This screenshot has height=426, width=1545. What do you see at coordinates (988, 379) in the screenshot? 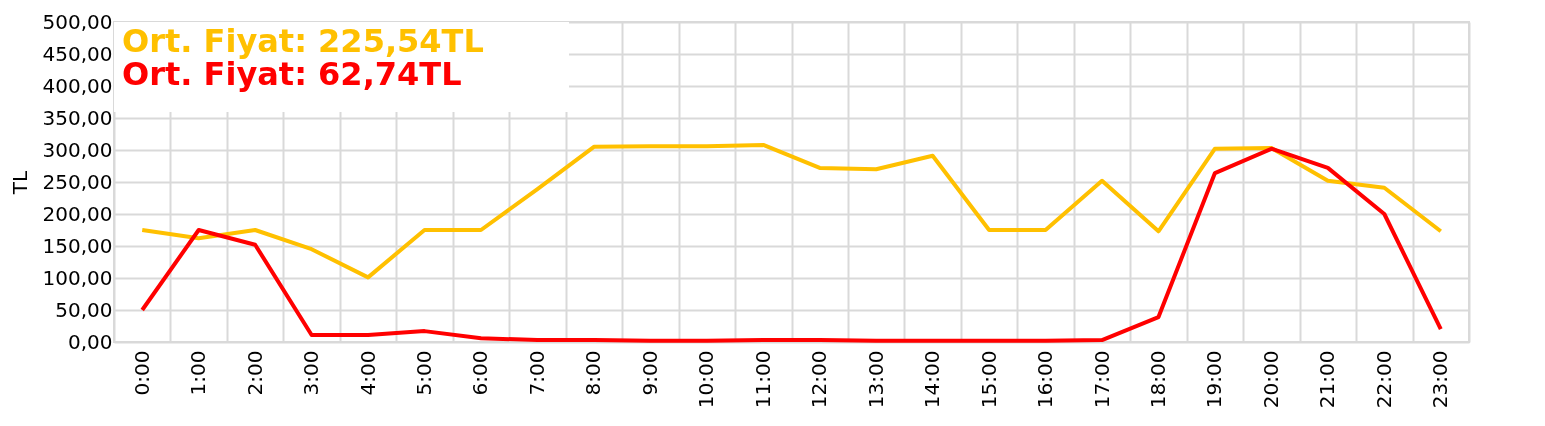
I see `x-tick-label: 15:00` at bounding box center [988, 379].